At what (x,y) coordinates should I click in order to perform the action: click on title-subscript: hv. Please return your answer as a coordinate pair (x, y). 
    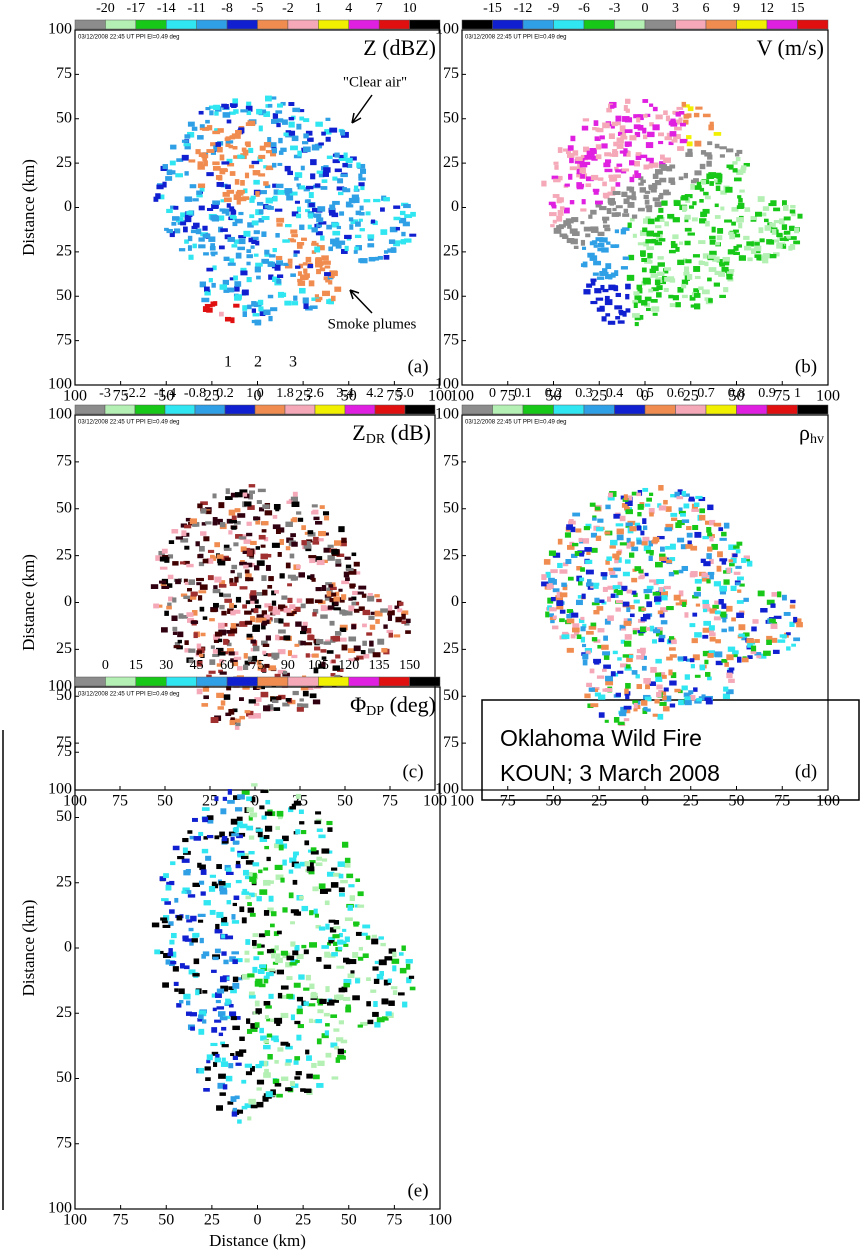
    Looking at the image, I should click on (817, 439).